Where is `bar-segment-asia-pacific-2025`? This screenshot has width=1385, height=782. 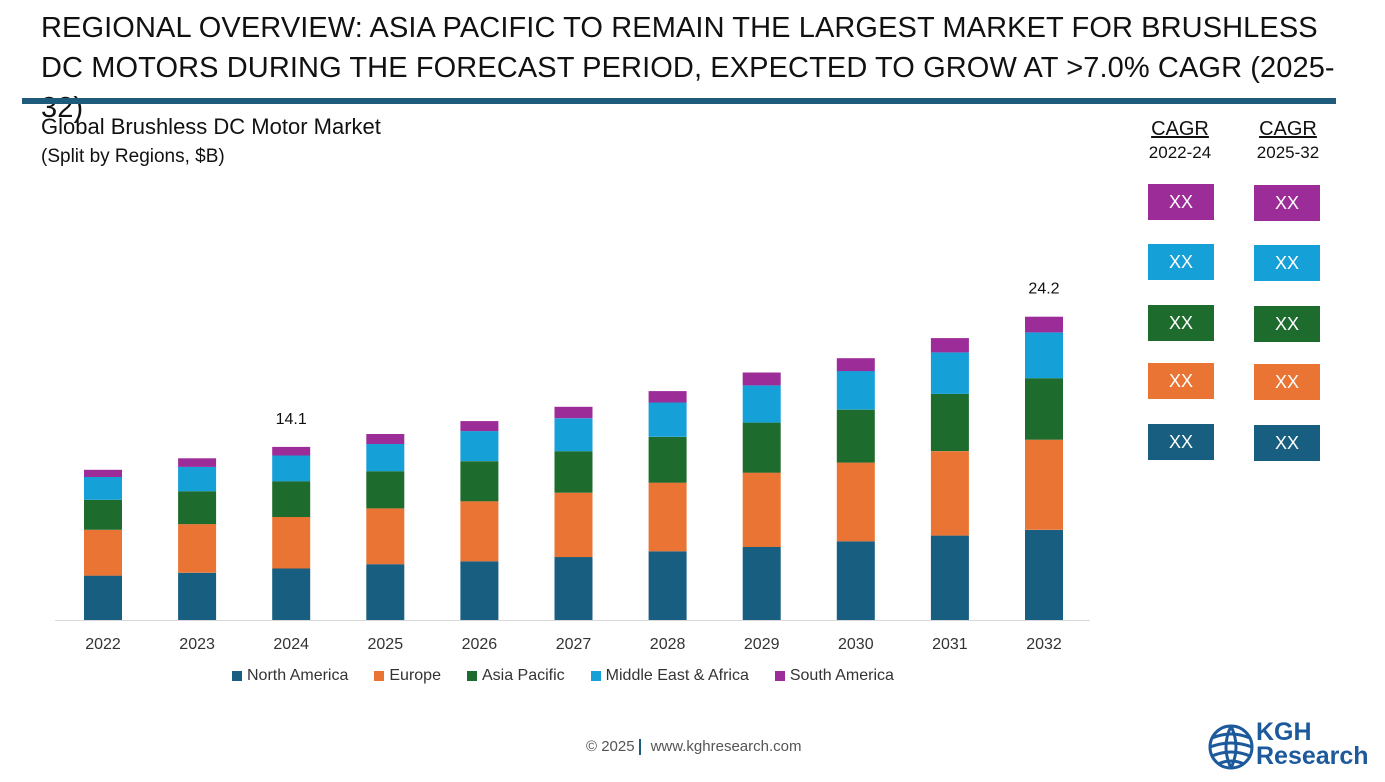
bar-segment-asia-pacific-2025 is located at coordinates (385, 490).